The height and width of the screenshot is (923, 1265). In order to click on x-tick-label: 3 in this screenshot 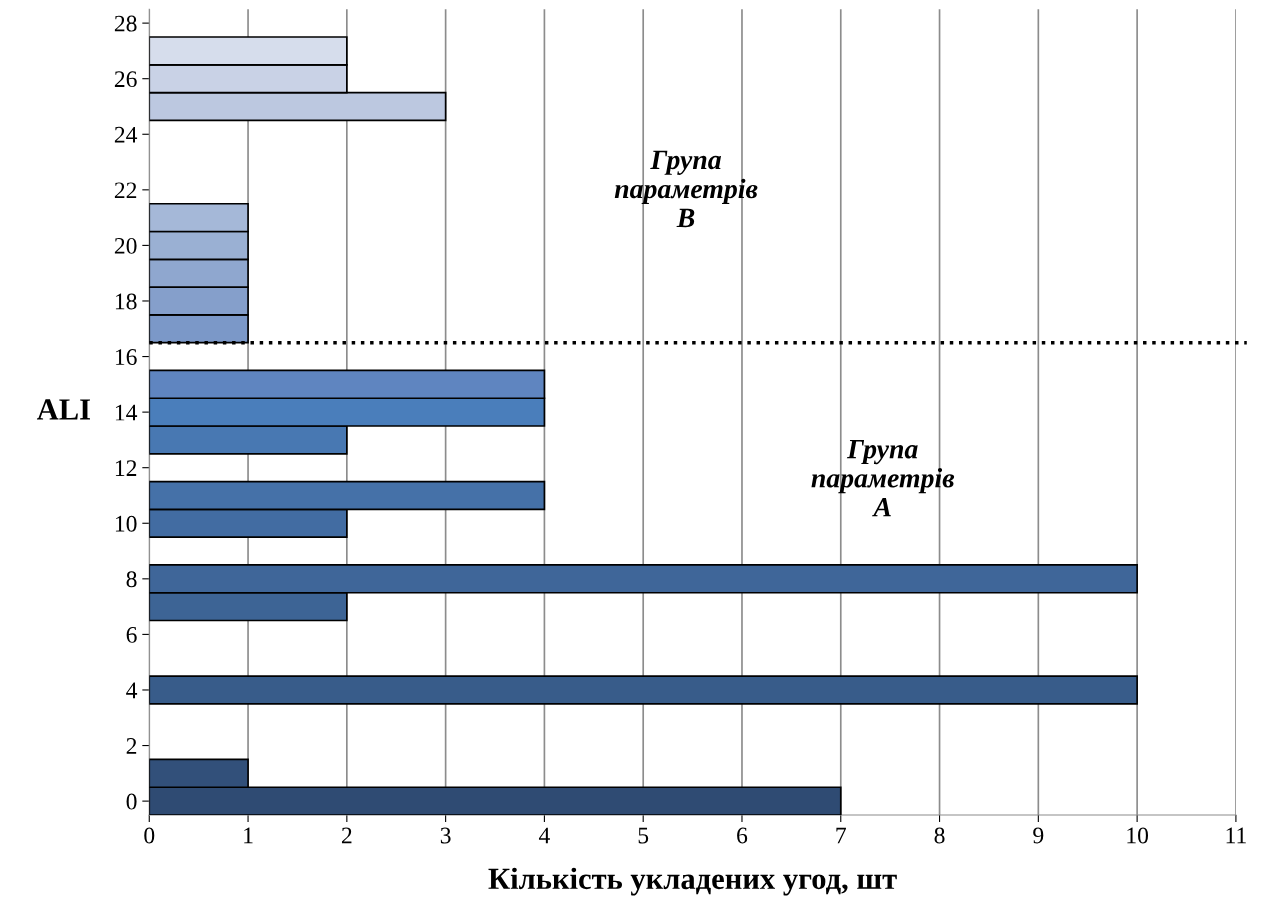, I will do `click(445, 835)`.